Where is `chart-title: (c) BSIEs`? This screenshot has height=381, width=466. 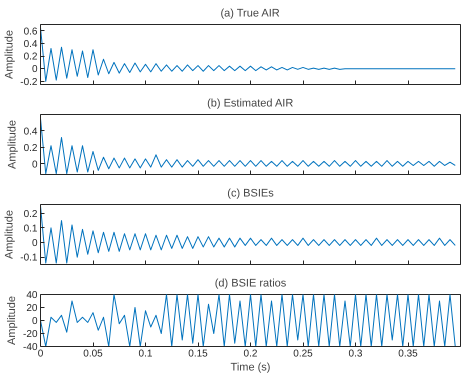
chart-title: (c) BSIEs is located at coordinates (250, 194).